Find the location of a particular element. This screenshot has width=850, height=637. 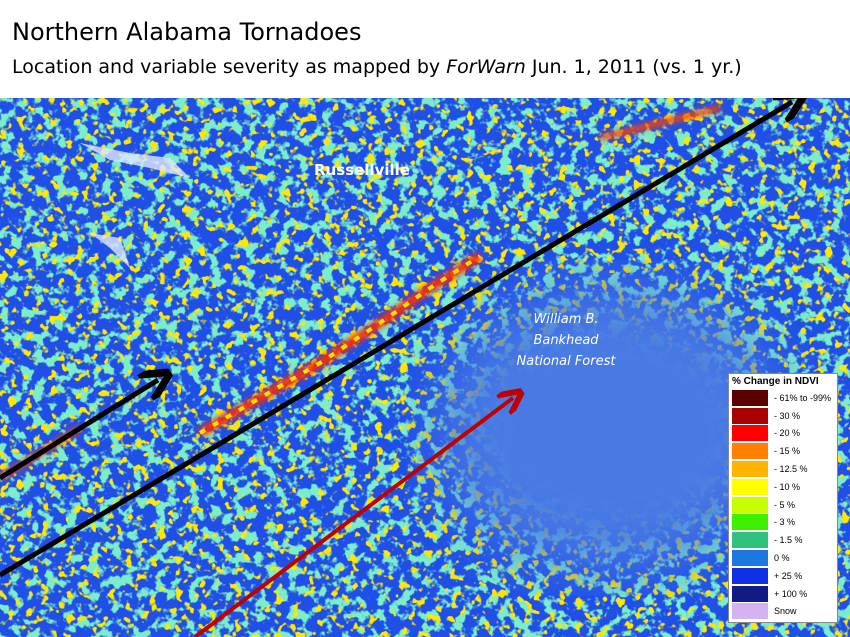

place-label: Russellville is located at coordinates (362, 170).